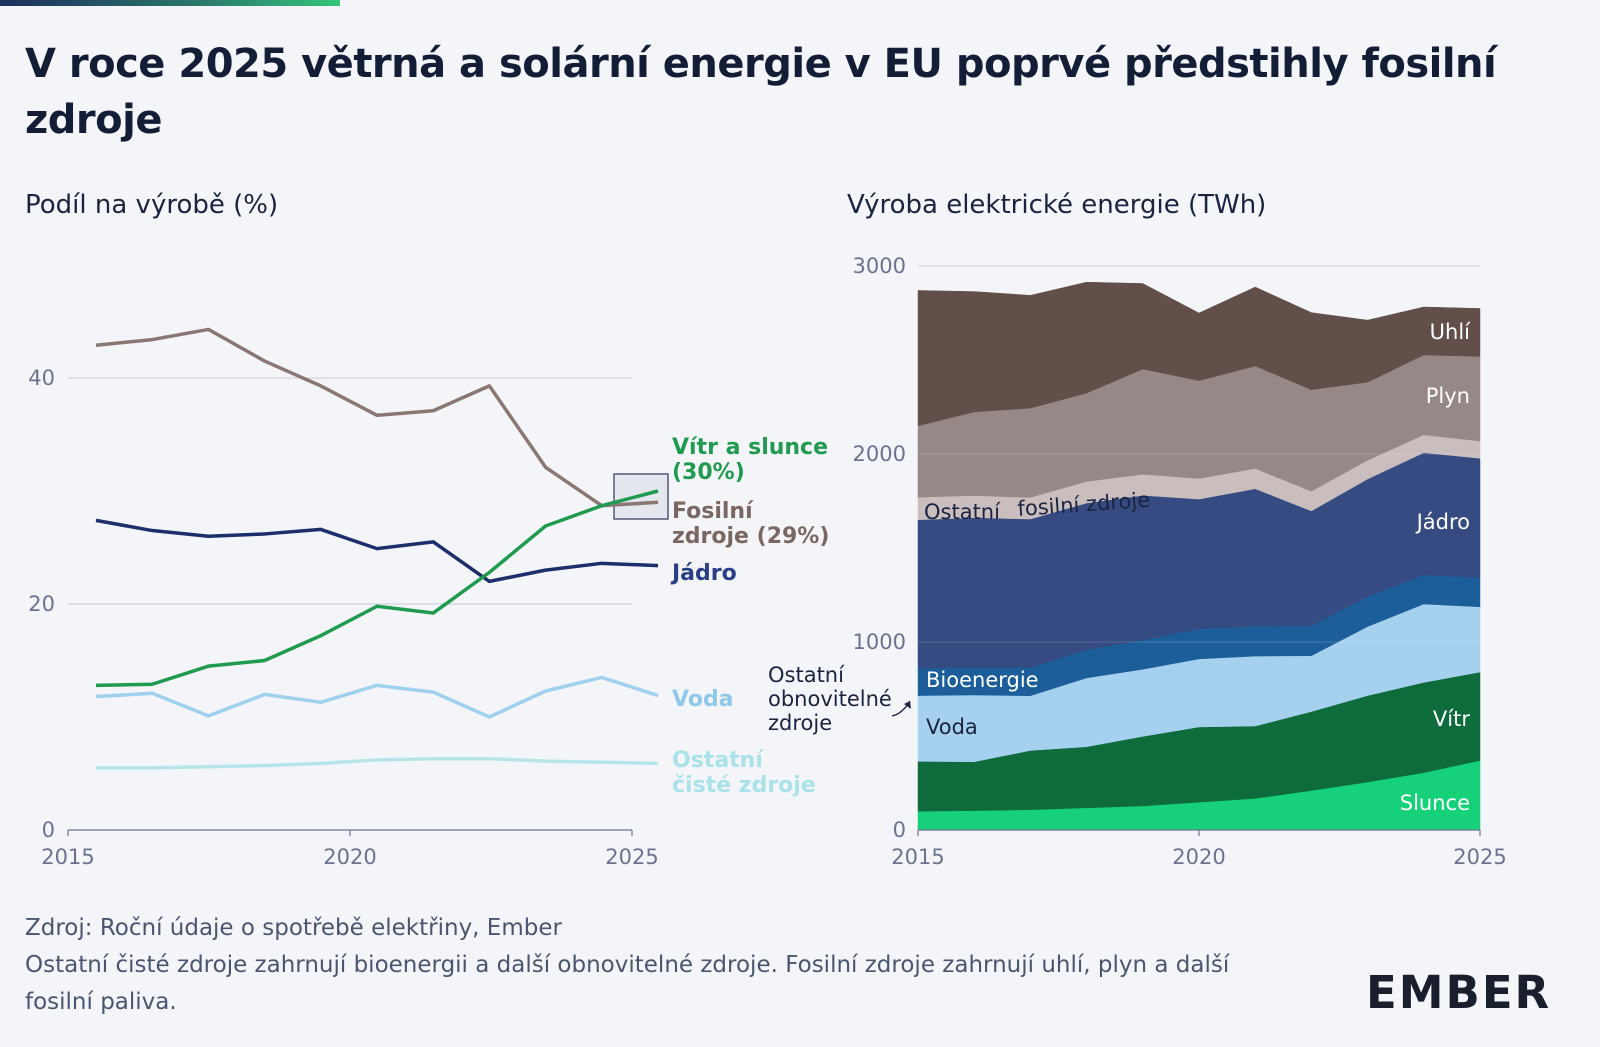  Describe the element at coordinates (1451, 719) in the screenshot. I see `area-label-wind: Vítr` at that location.